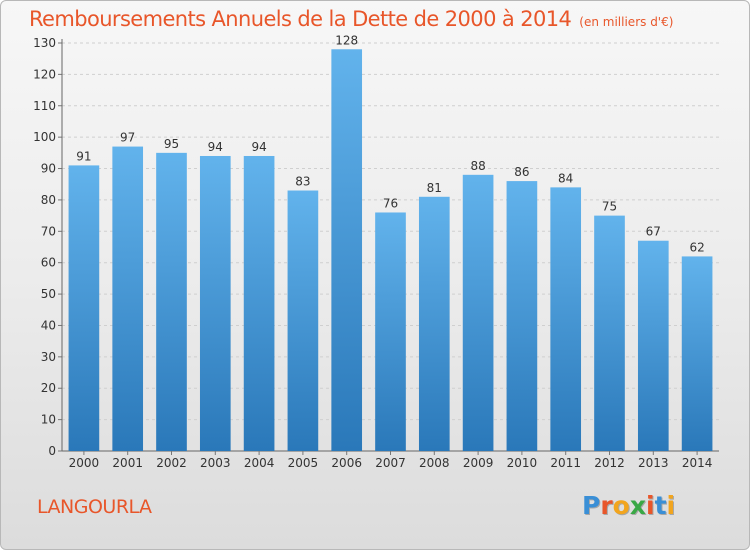  Describe the element at coordinates (477, 166) in the screenshot. I see `data-label: 88` at that location.